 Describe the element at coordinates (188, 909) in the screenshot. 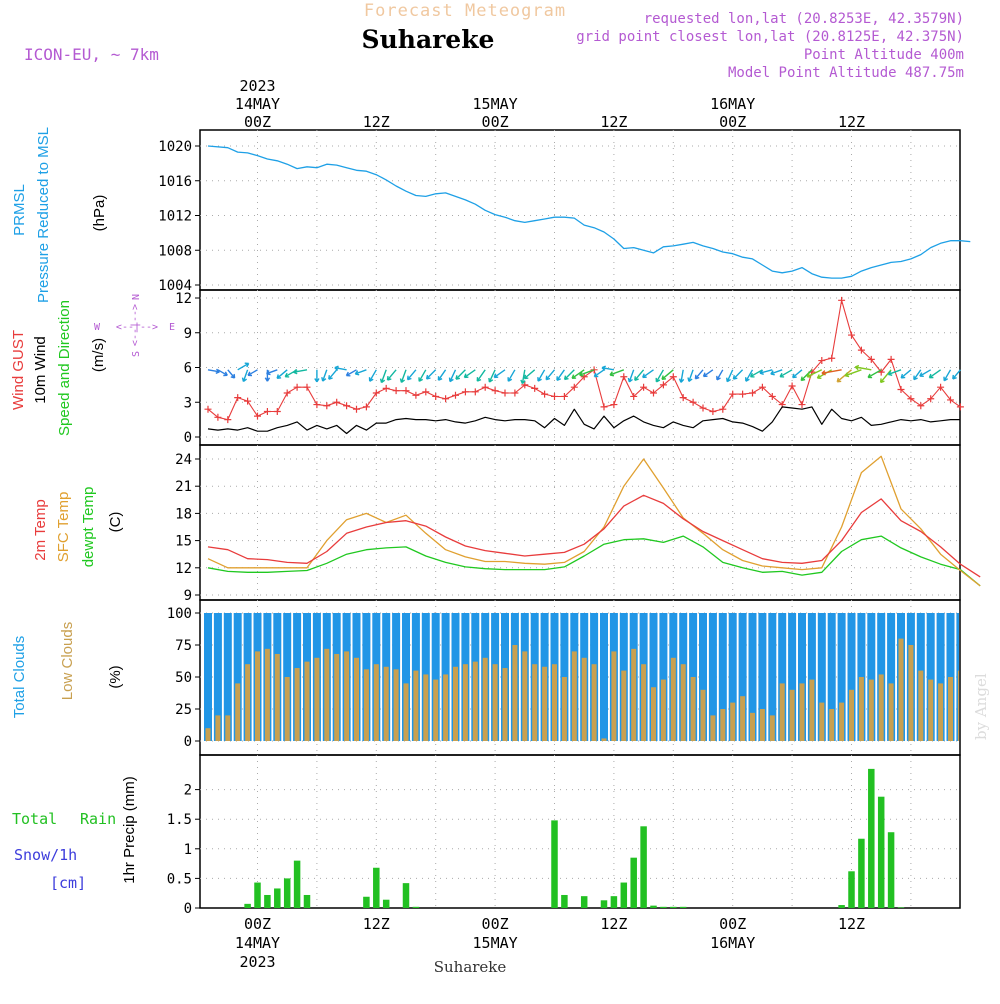

I see `y-tick-label: 0` at that location.